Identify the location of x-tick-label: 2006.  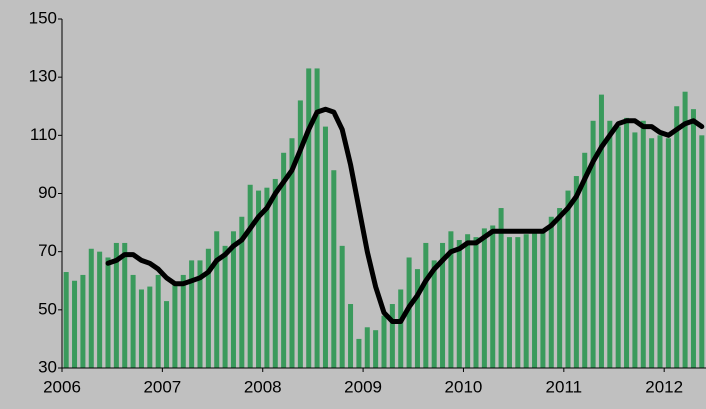
(62, 386).